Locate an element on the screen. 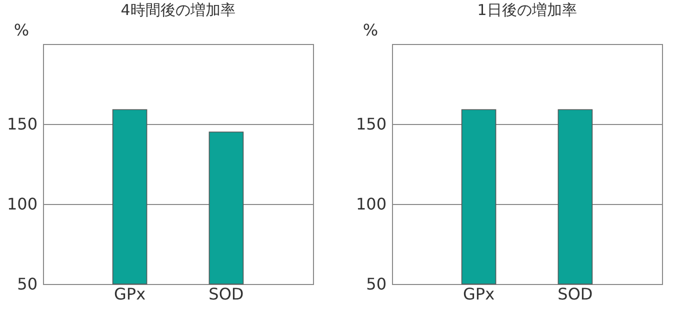  chart-title: 1日後の増加率 is located at coordinates (527, 10).